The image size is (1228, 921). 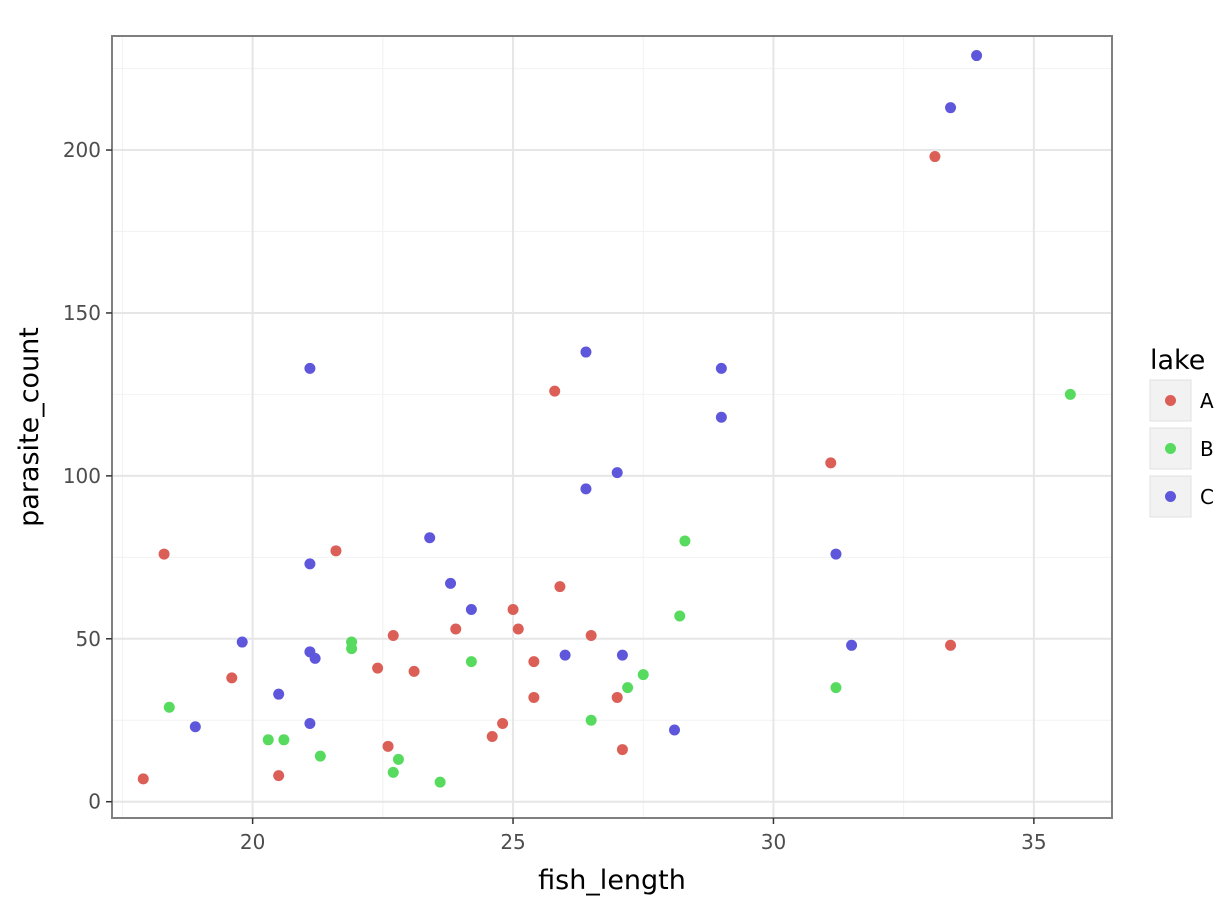 I want to click on legend-swatch-B, so click(x=1170, y=448).